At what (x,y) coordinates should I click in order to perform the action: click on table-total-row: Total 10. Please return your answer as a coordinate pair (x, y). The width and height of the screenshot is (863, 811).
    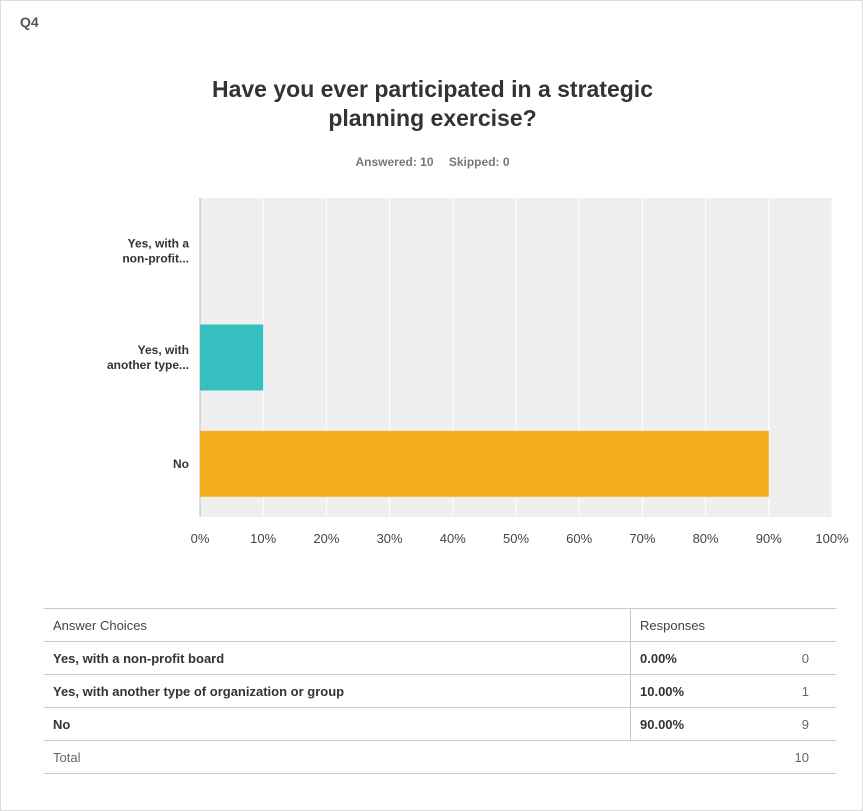
    Looking at the image, I should click on (440, 757).